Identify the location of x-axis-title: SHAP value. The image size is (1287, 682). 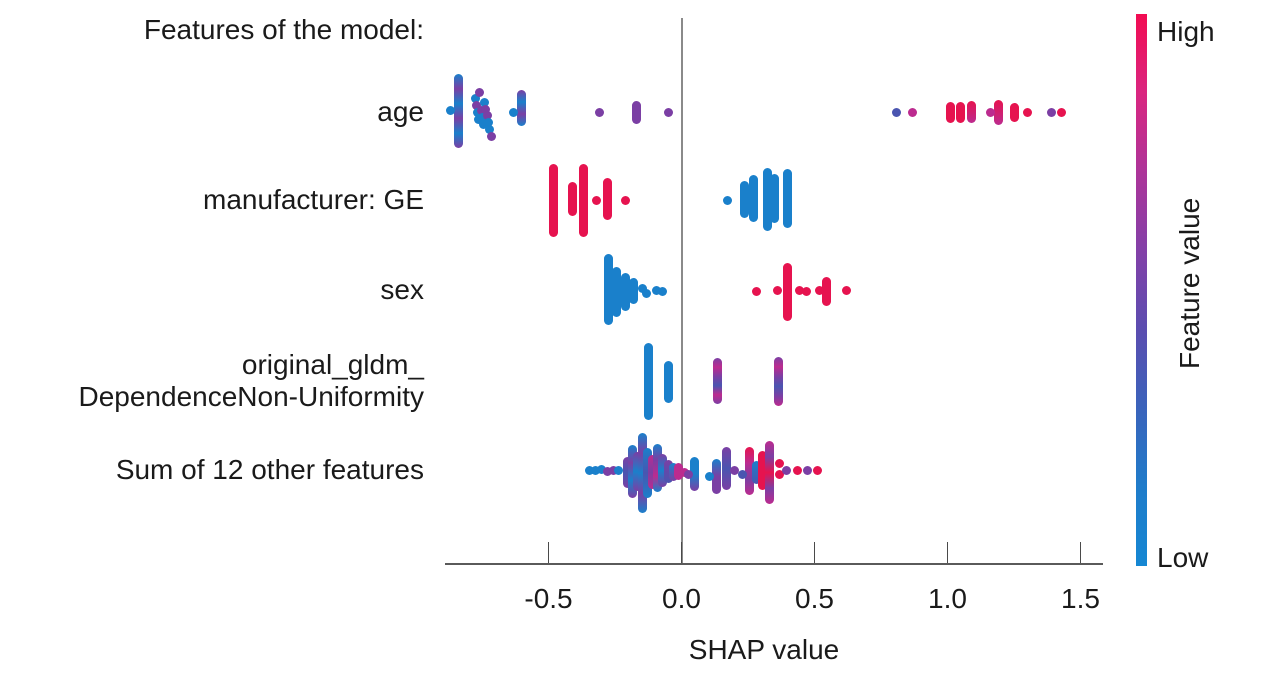
(764, 649).